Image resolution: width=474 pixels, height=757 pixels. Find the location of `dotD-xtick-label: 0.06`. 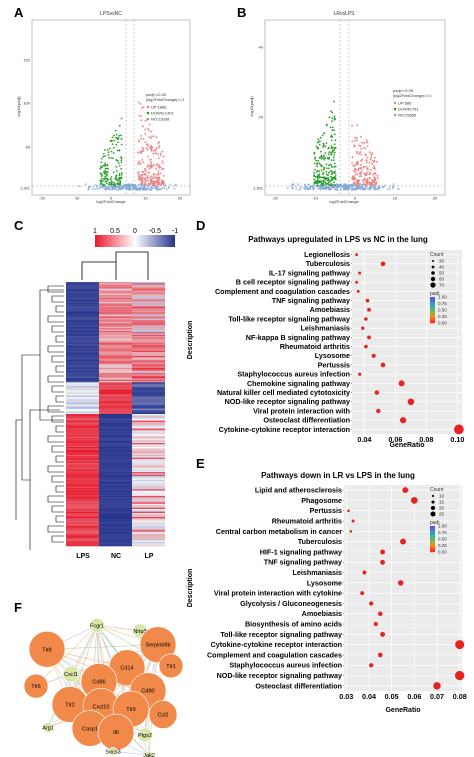

dotD-xtick-label: 0.06 is located at coordinates (395, 439).